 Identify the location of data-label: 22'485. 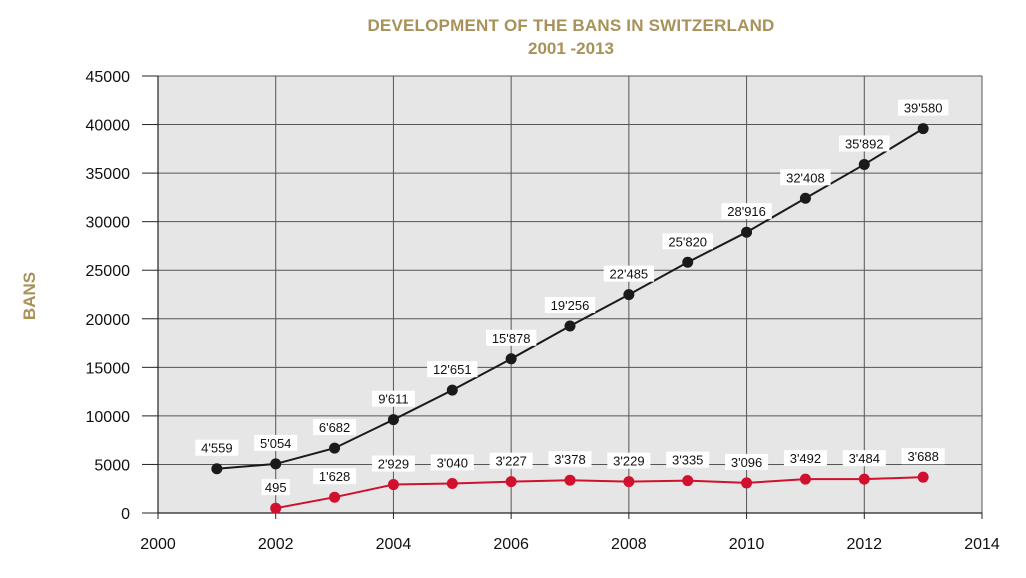
(629, 274).